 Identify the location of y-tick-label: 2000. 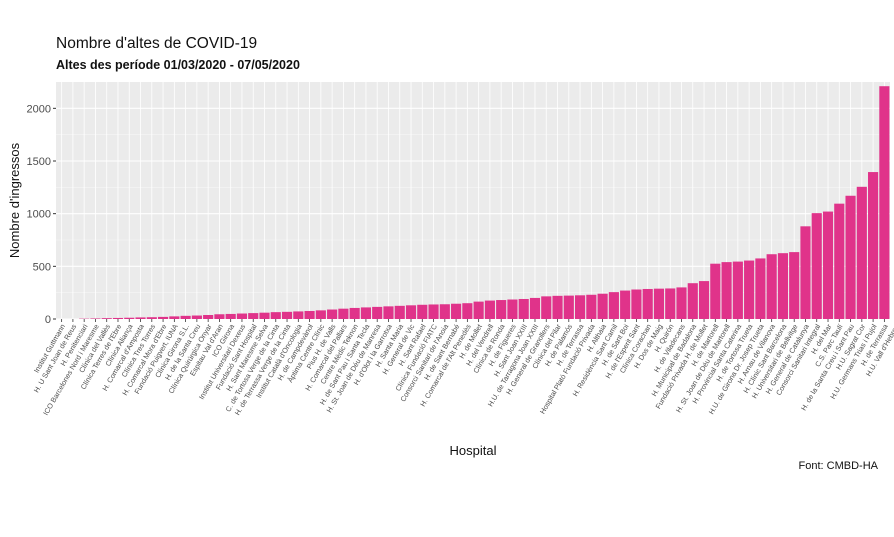
(39, 109).